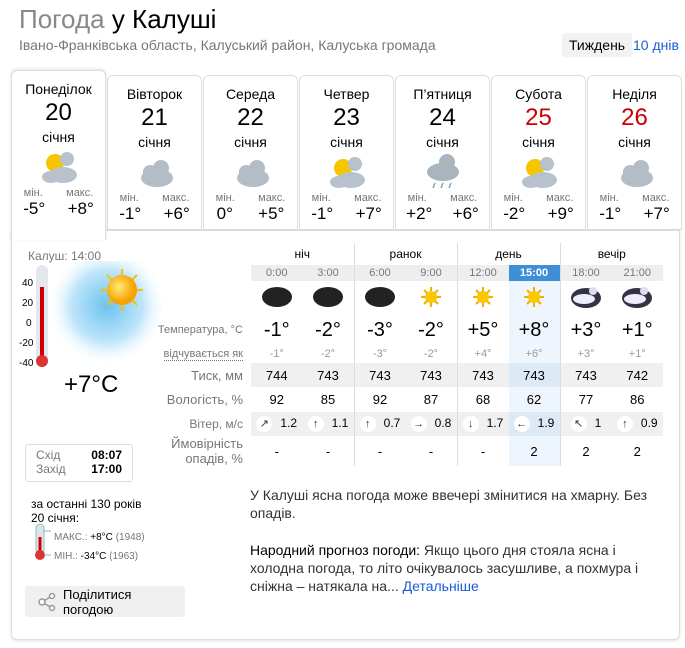 This screenshot has height=648, width=685. I want to click on day-date: 21, so click(154, 117).